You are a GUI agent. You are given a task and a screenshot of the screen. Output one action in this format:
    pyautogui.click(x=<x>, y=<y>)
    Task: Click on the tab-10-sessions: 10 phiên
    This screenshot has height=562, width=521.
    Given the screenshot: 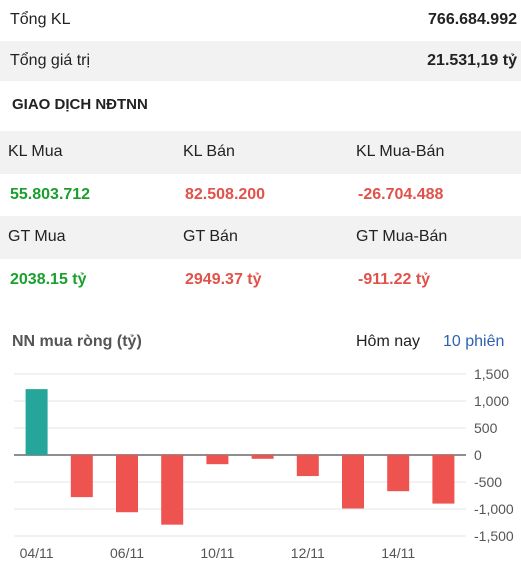 What is the action you would take?
    pyautogui.click(x=474, y=341)
    